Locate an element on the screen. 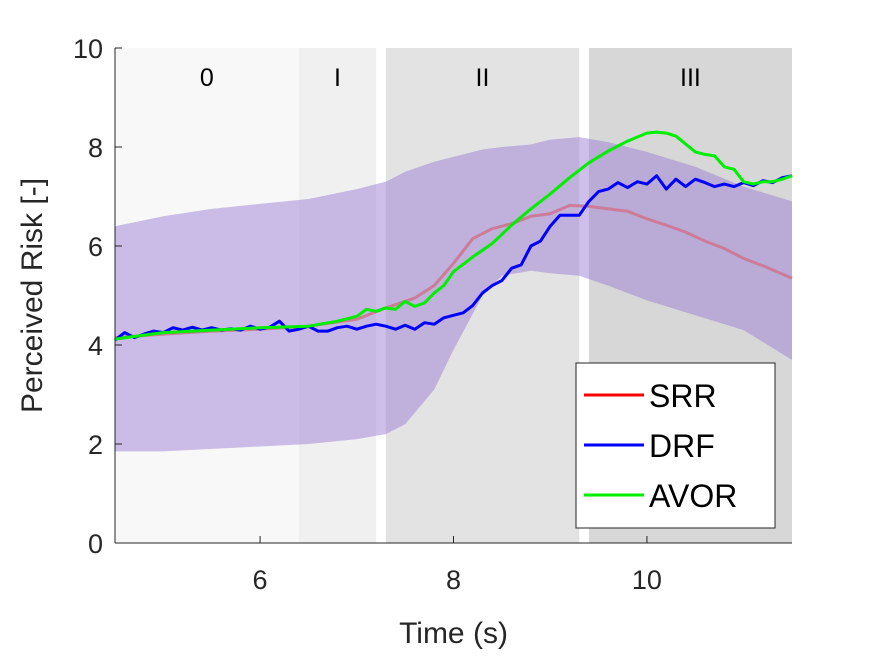 Image resolution: width=875 pixels, height=656 pixels. x-axis-title: Time (s) is located at coordinates (453, 633).